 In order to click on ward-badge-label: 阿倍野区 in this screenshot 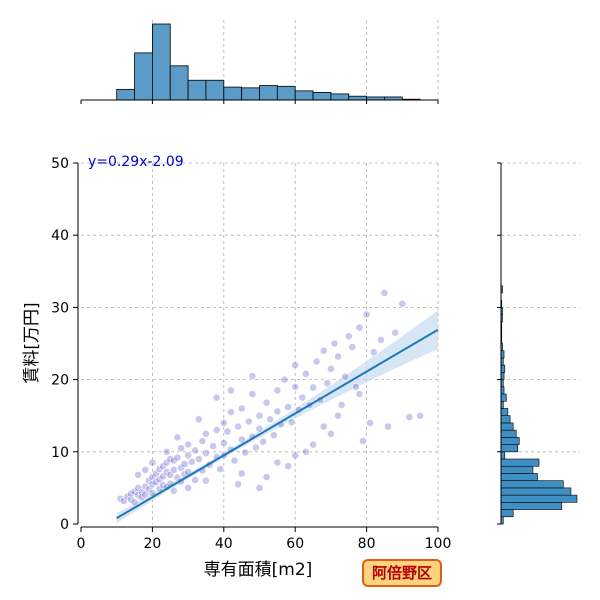, I will do `click(402, 573)`.